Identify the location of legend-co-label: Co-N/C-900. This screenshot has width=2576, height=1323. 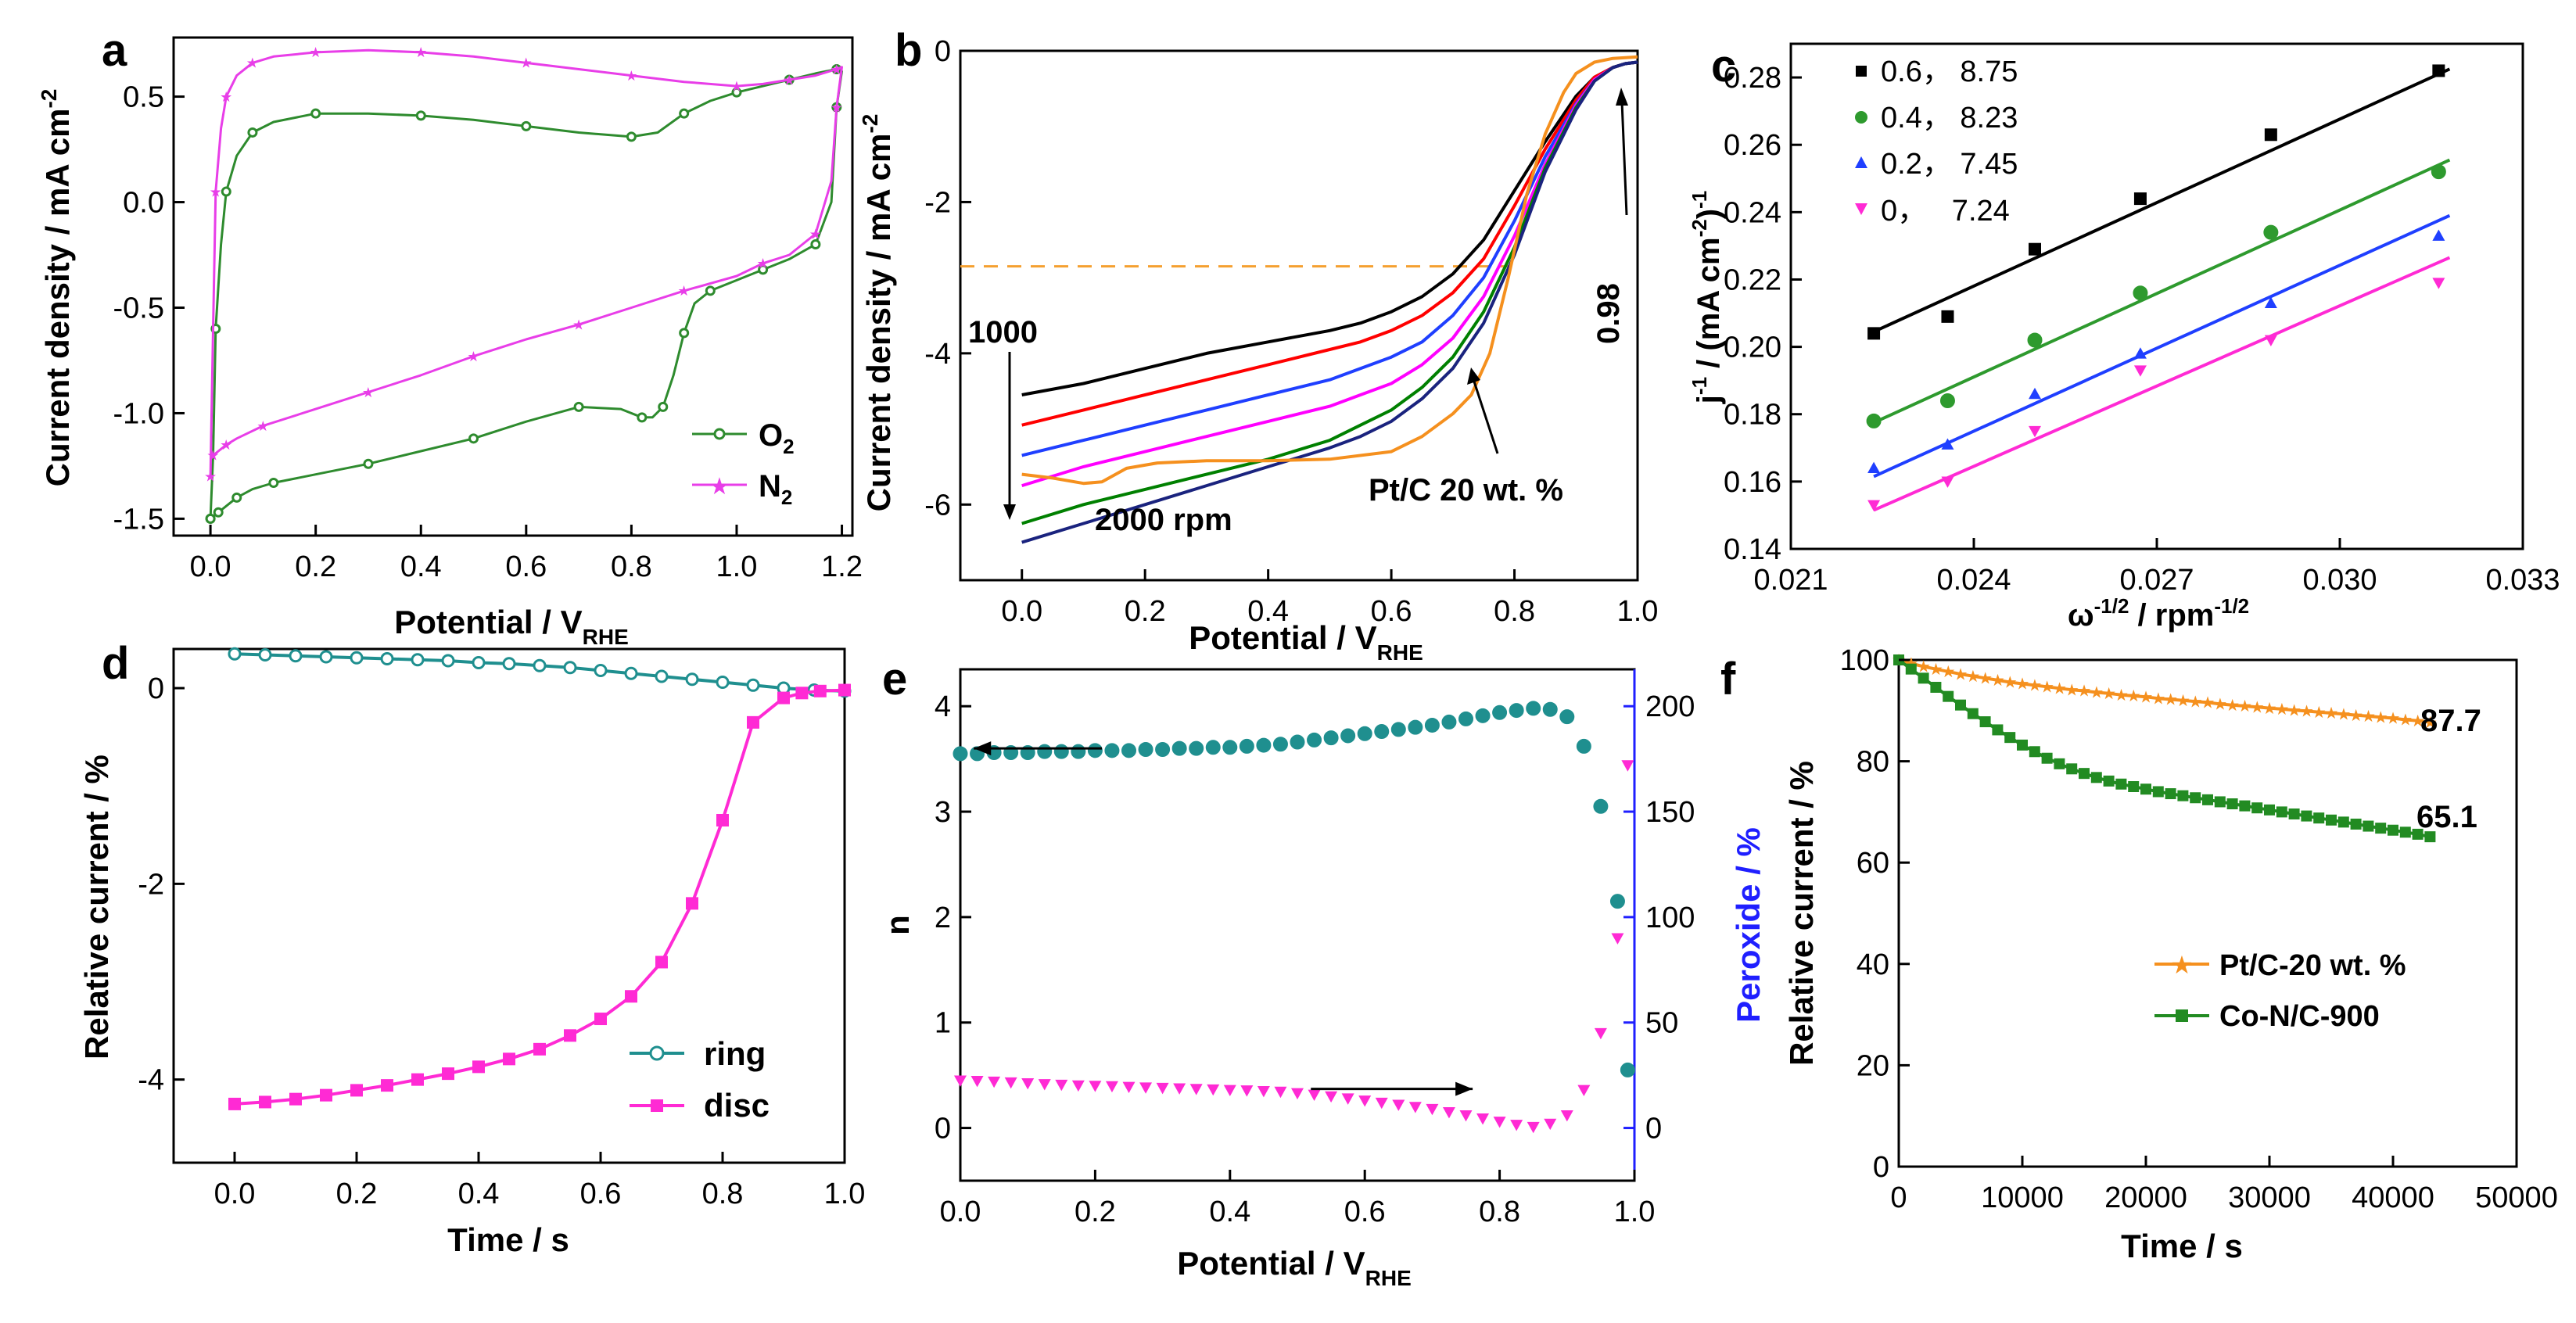
(2299, 1016).